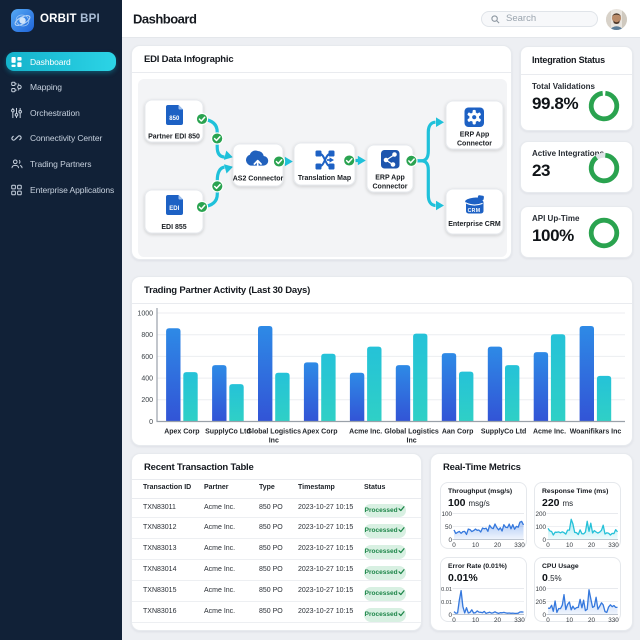  I want to click on svg-text: AS2 Connector, so click(258, 179).